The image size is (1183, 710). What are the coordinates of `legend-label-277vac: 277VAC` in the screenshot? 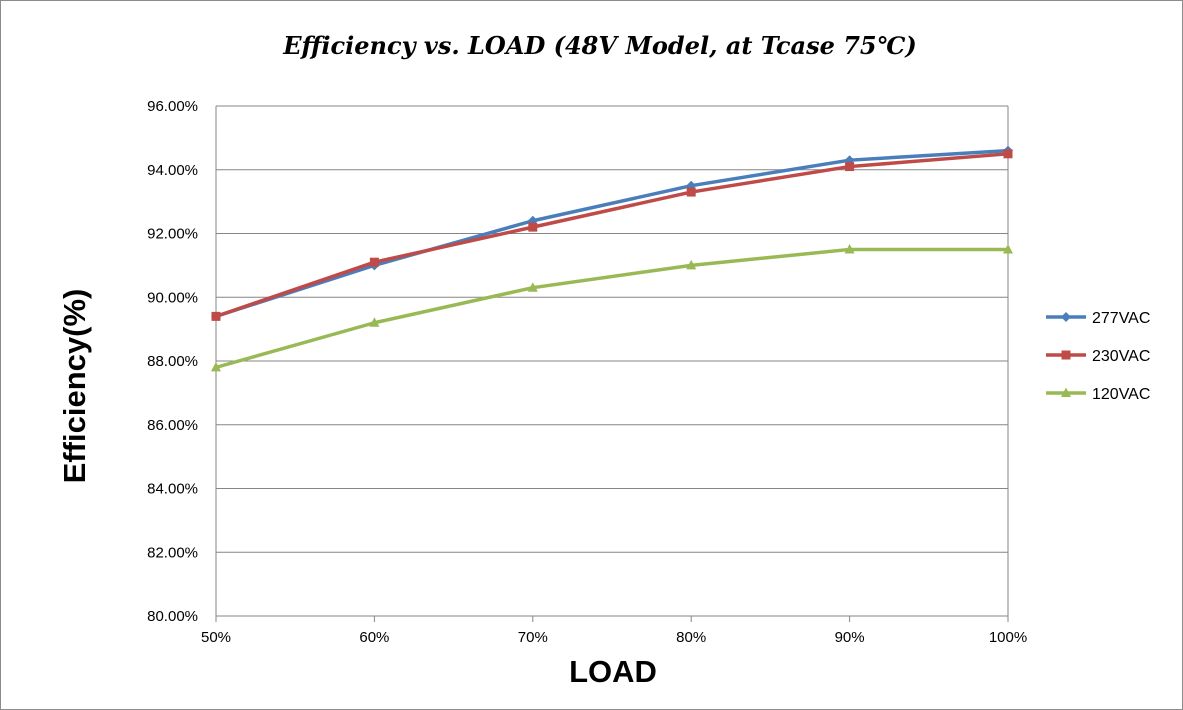 It's located at (1121, 318).